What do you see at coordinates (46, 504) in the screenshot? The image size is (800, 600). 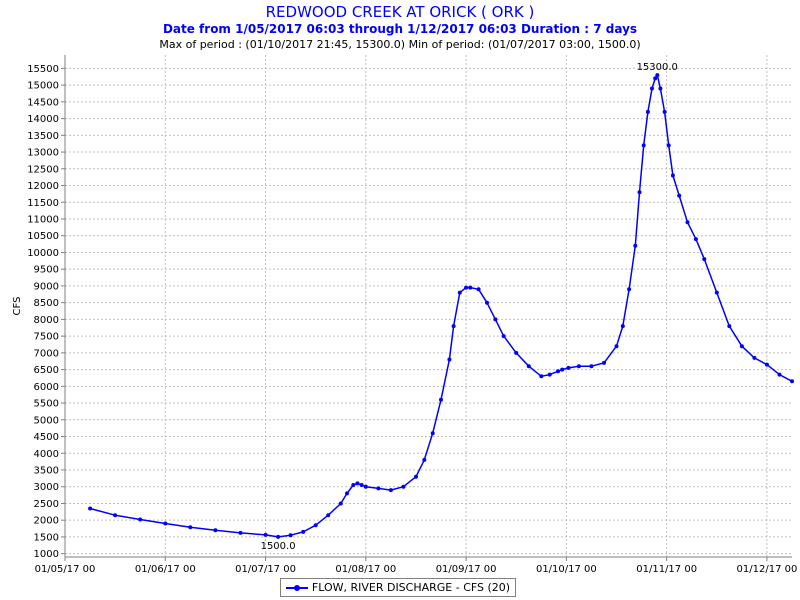 I see `y-tick-label: 2500` at bounding box center [46, 504].